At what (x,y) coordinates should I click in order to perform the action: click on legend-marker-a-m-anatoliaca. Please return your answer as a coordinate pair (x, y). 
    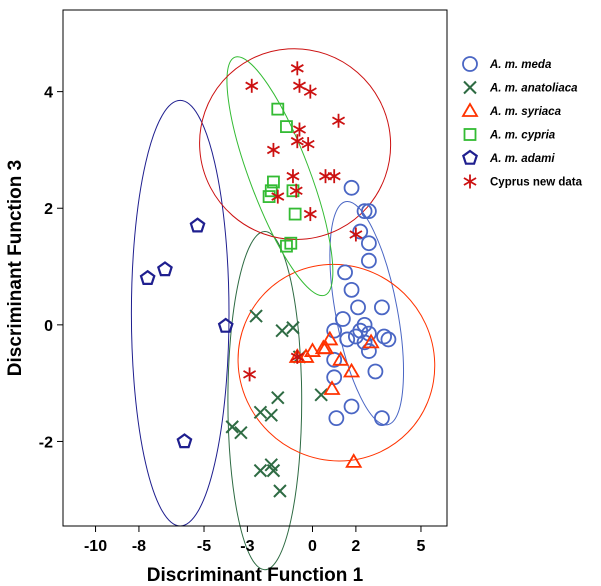
    Looking at the image, I should click on (470, 87).